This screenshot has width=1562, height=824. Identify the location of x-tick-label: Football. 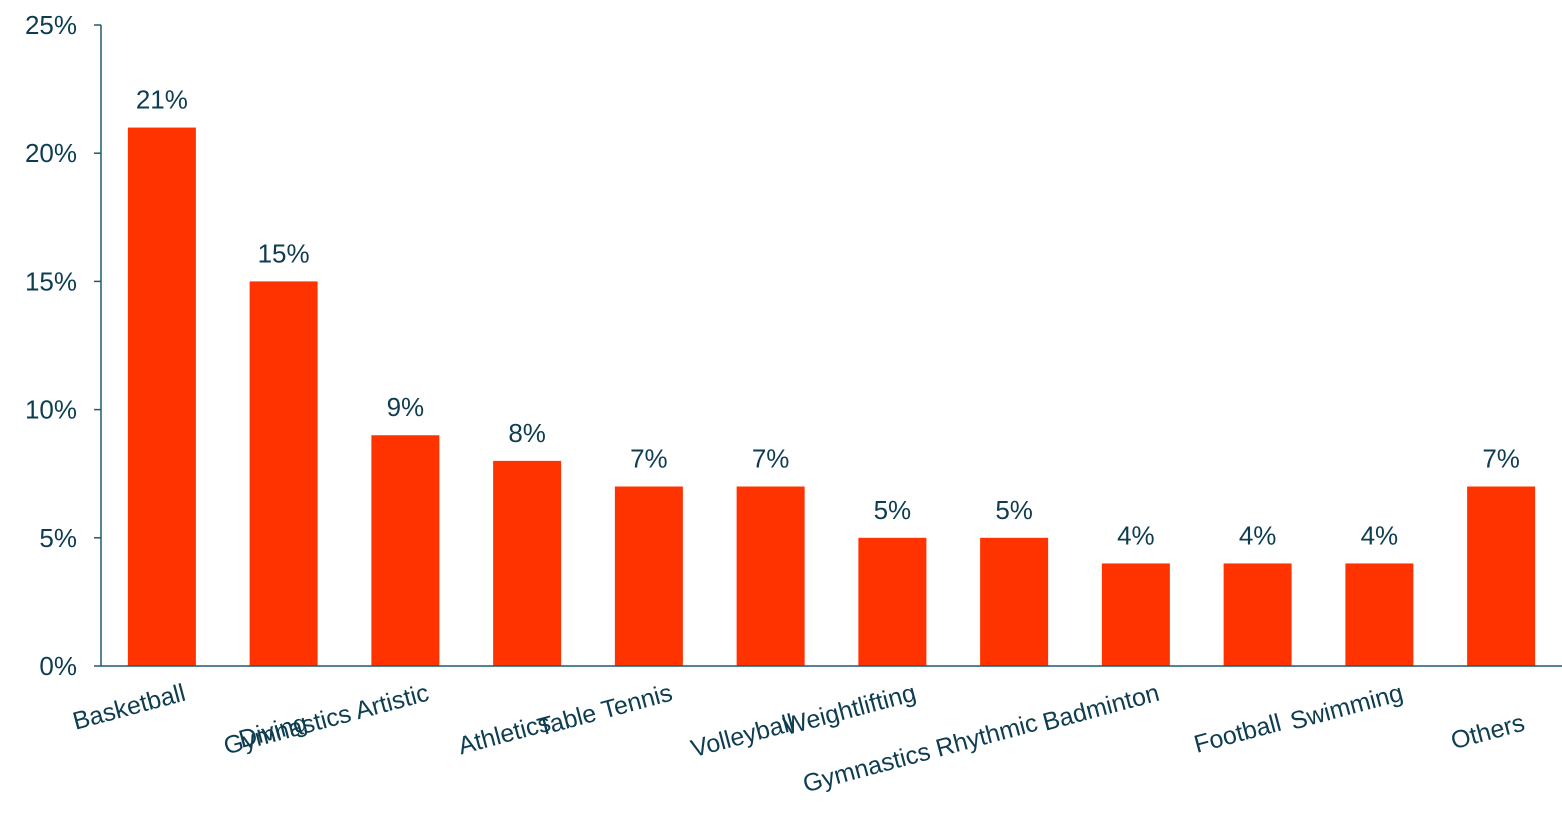
(1237, 734).